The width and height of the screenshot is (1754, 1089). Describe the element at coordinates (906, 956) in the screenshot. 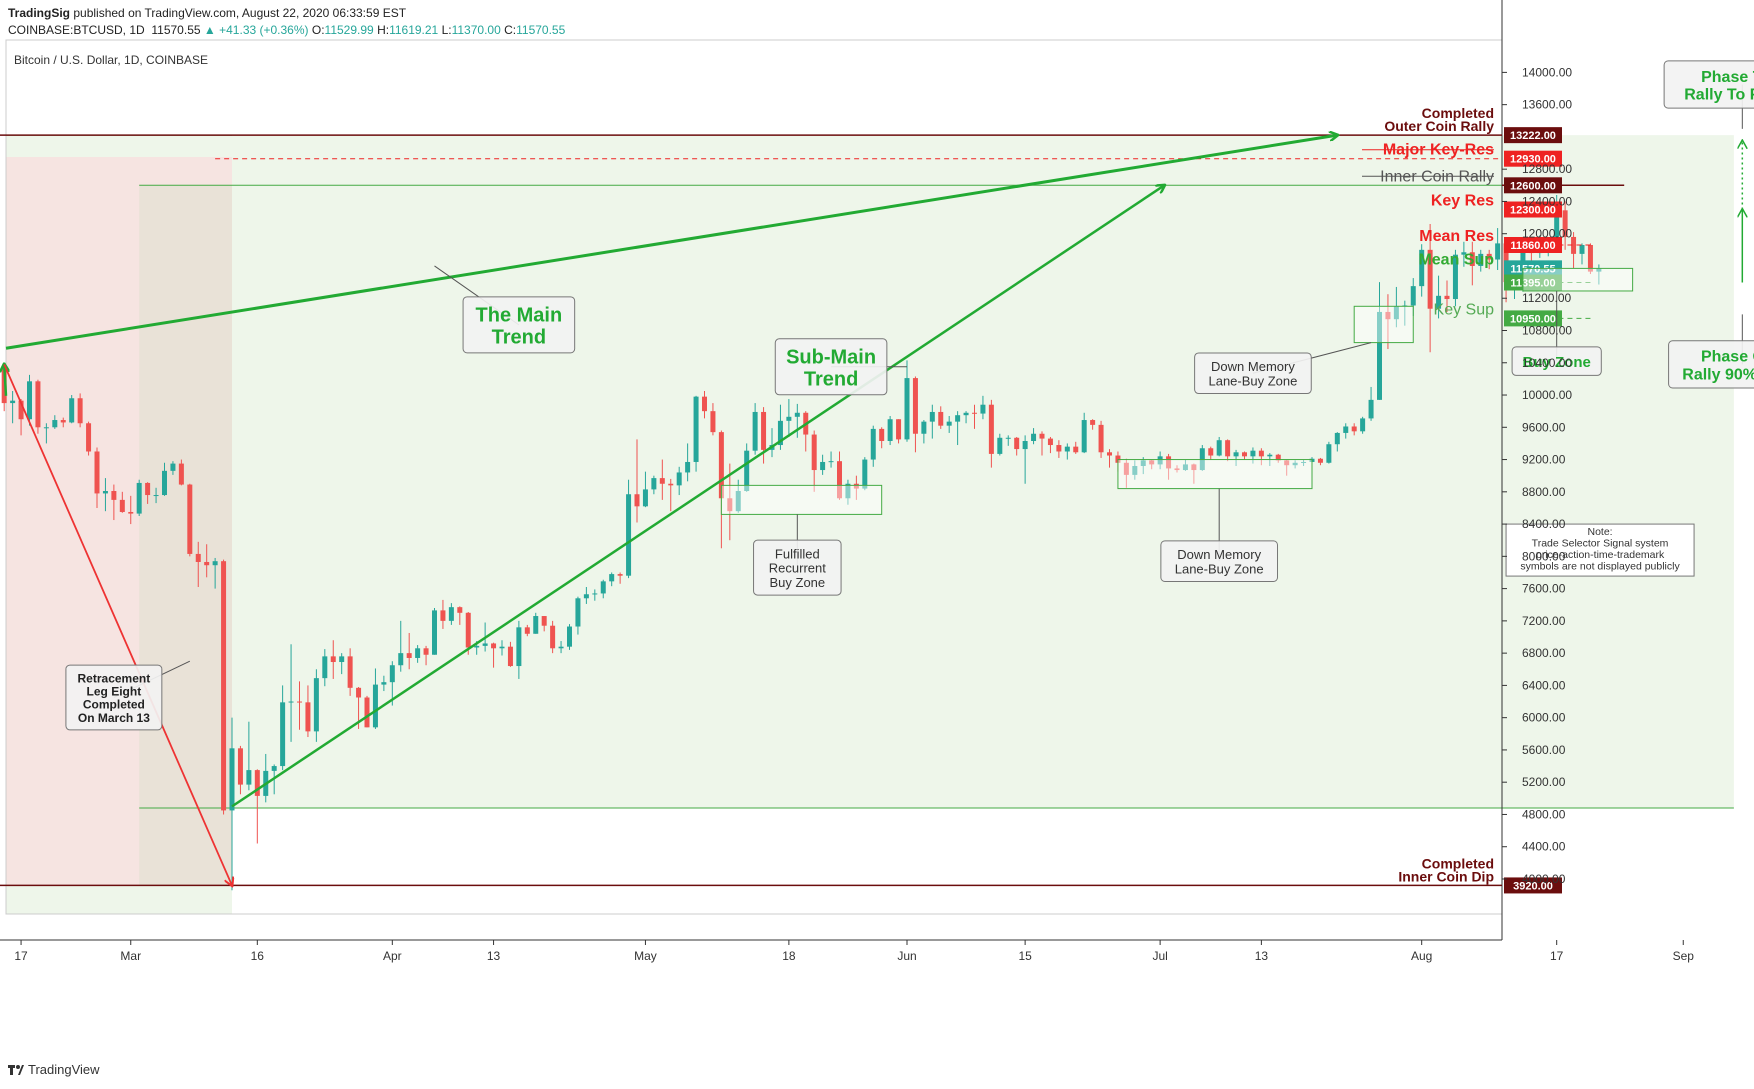

I see `time-tick-label: Jun` at that location.